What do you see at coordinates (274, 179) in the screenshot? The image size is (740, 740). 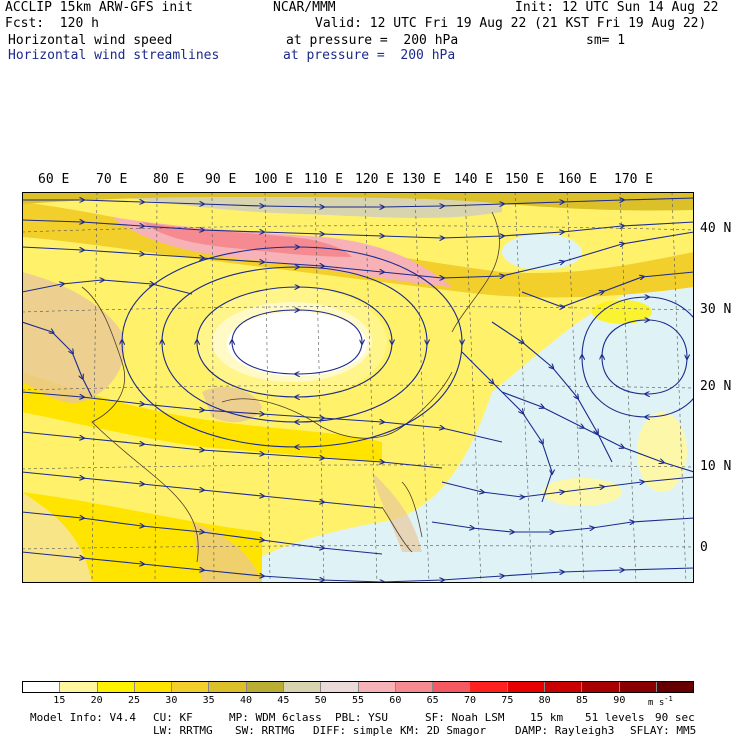 I see `lon-label: 100 E` at bounding box center [274, 179].